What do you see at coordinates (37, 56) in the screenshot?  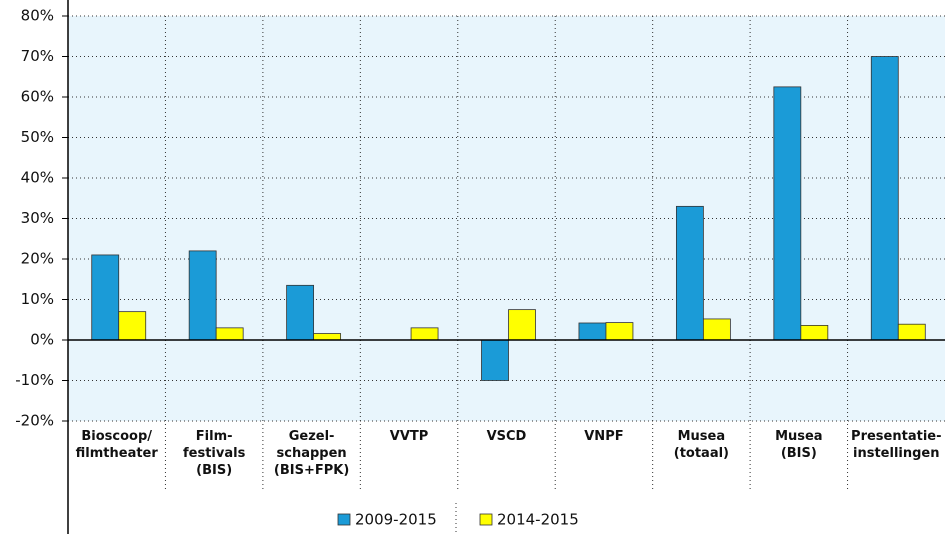 I see `y-tick-label: 70%` at bounding box center [37, 56].